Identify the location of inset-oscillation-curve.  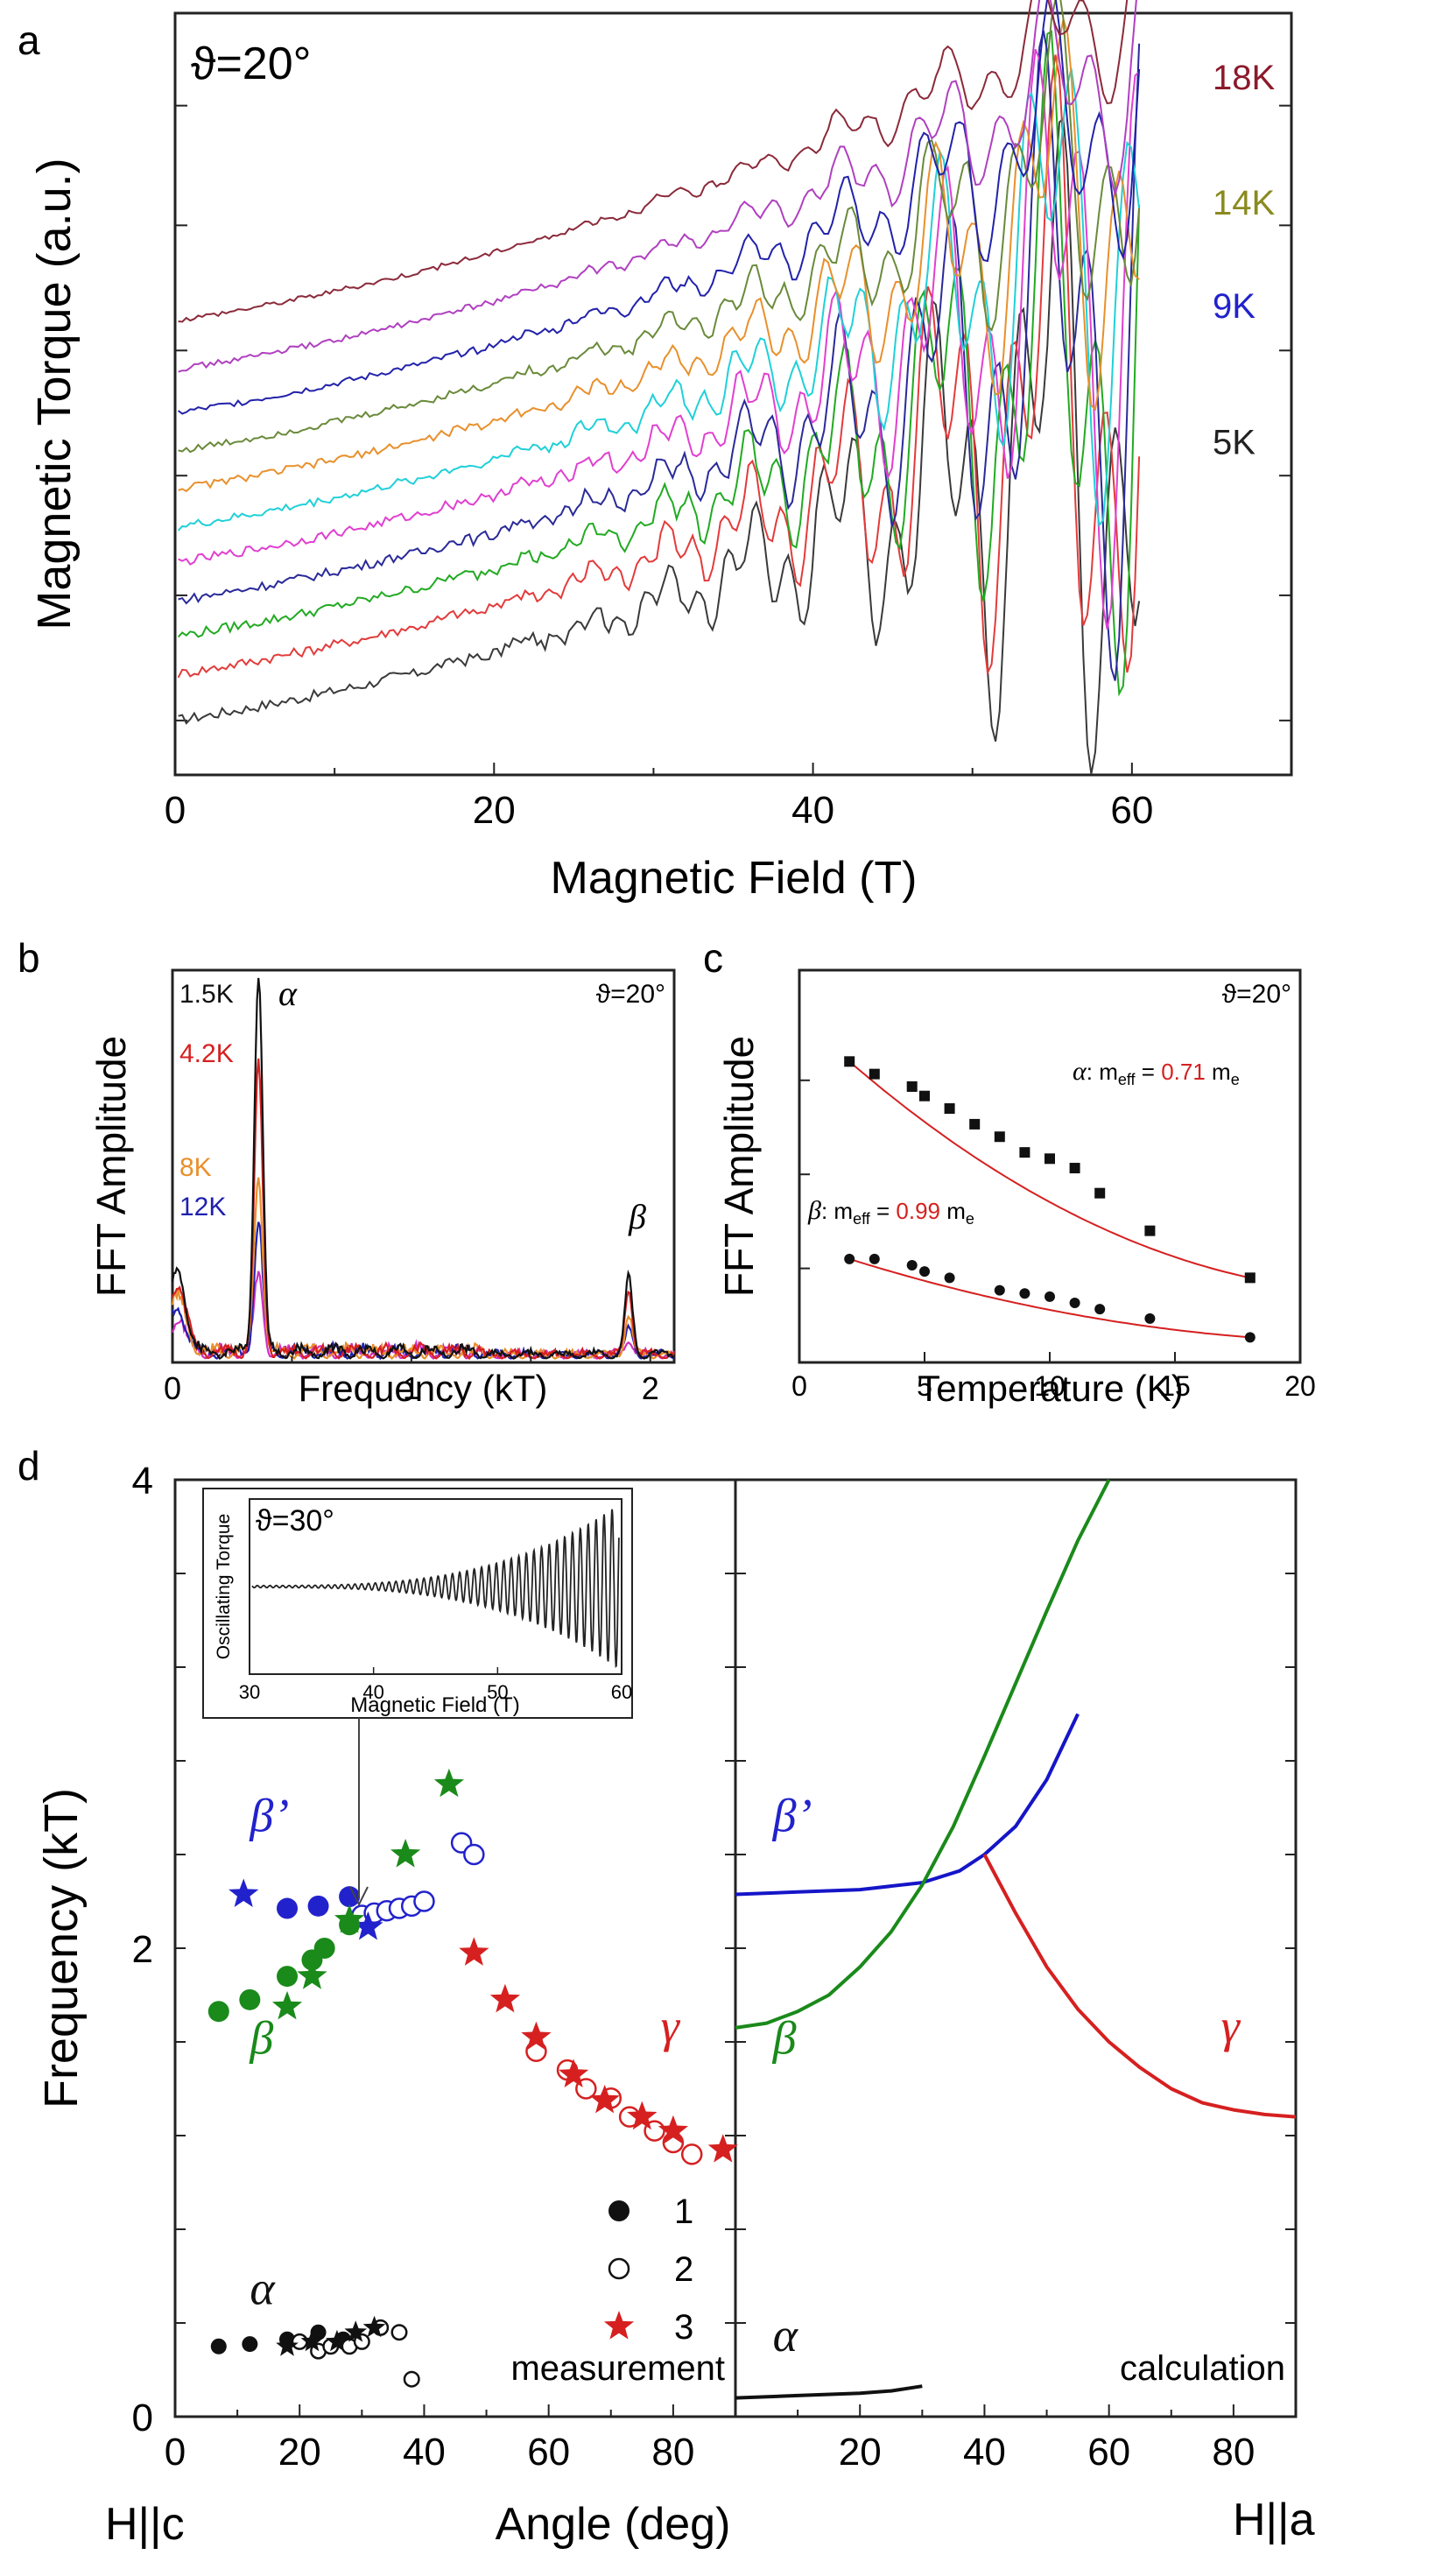
(435, 1589).